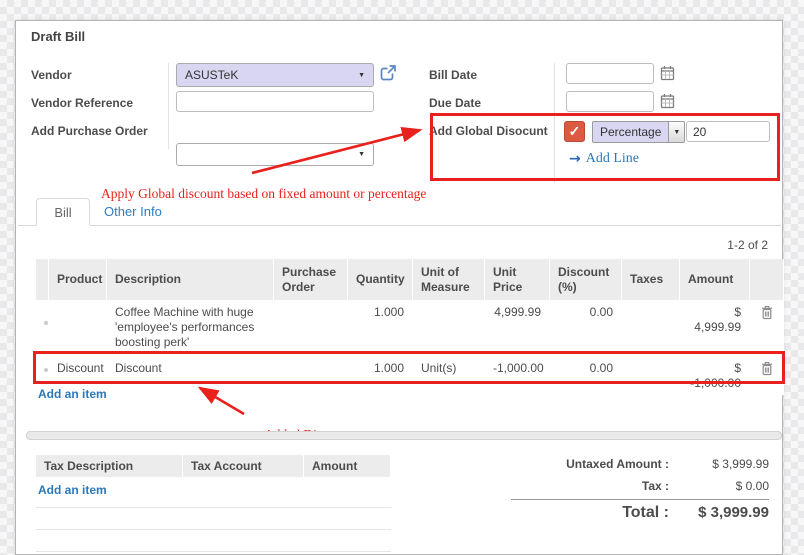  I want to click on due-date-label: Due Date, so click(455, 103).